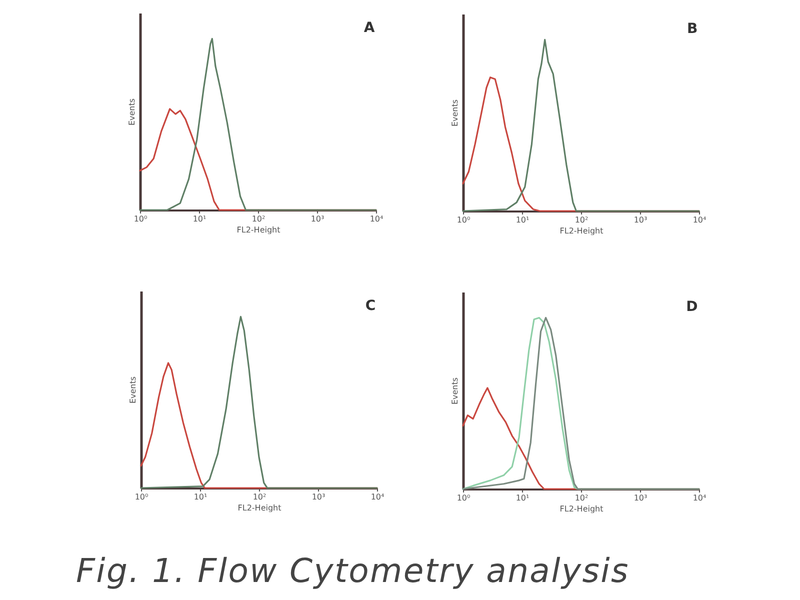 The height and width of the screenshot is (600, 800). I want to click on chart-title: A, so click(369, 28).